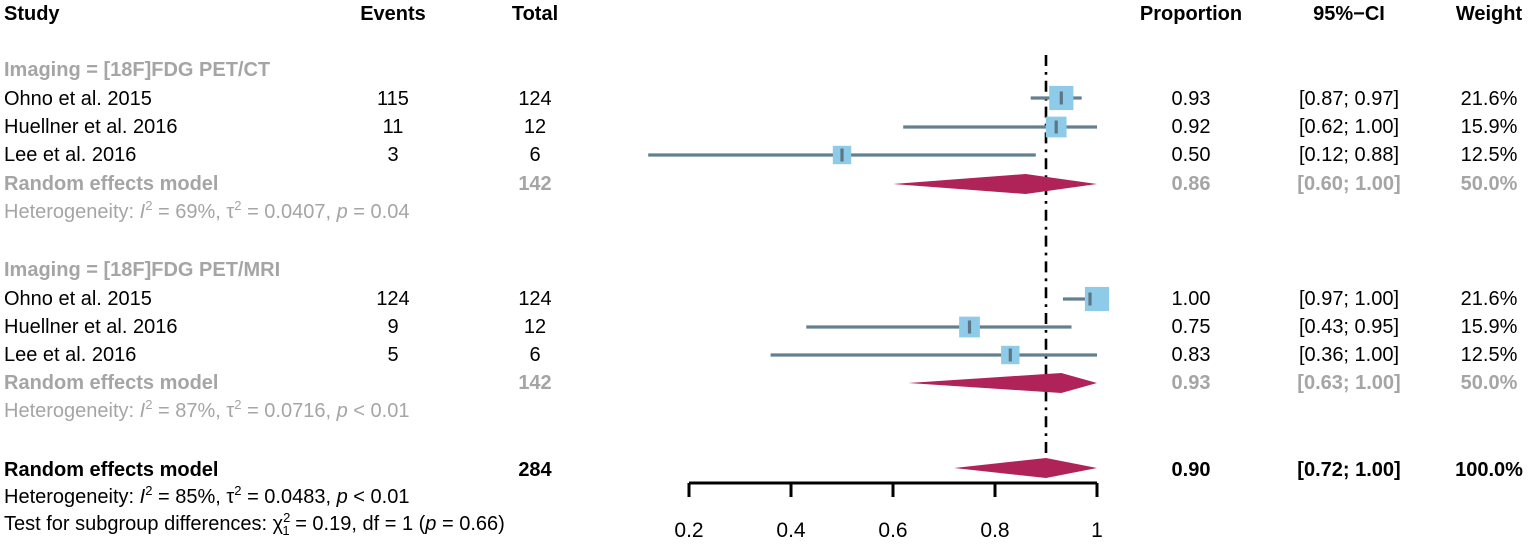 The image size is (1535, 544). What do you see at coordinates (1191, 355) in the screenshot?
I see `study-proportion: 0.83` at bounding box center [1191, 355].